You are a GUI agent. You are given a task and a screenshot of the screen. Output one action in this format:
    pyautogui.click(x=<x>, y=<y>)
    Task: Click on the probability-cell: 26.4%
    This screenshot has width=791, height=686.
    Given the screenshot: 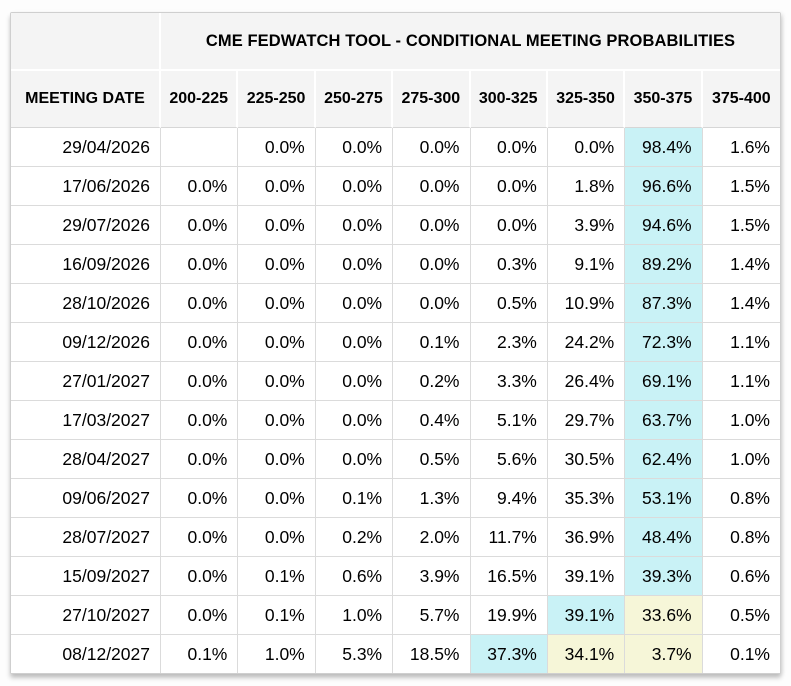 What is the action you would take?
    pyautogui.click(x=586, y=381)
    